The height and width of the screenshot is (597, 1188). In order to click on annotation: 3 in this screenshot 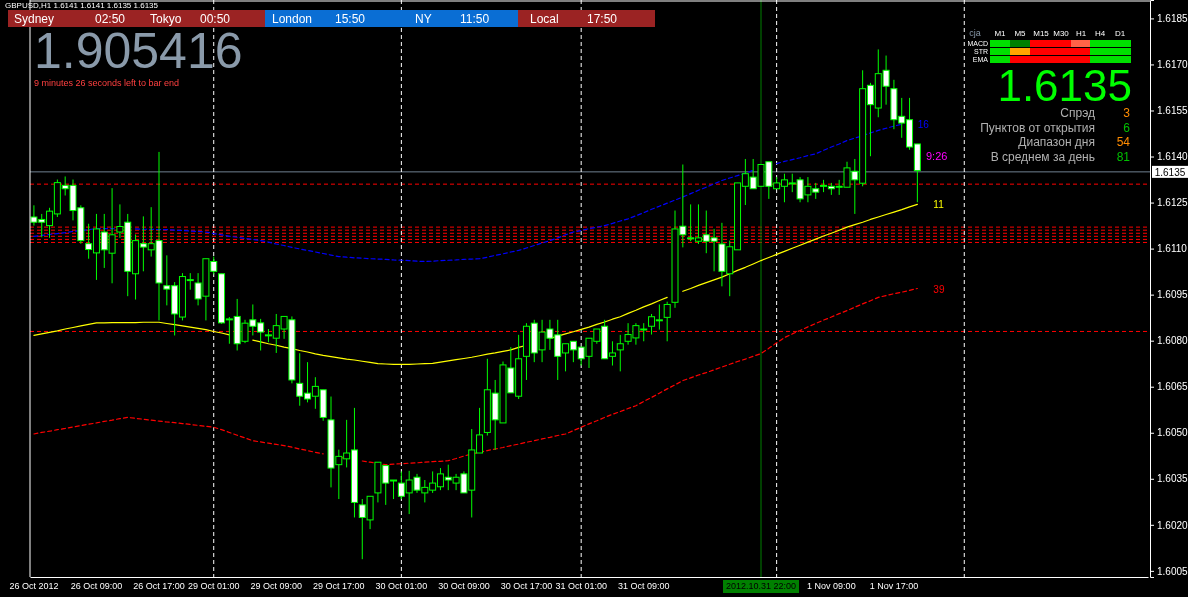, I will do `click(1127, 113)`.